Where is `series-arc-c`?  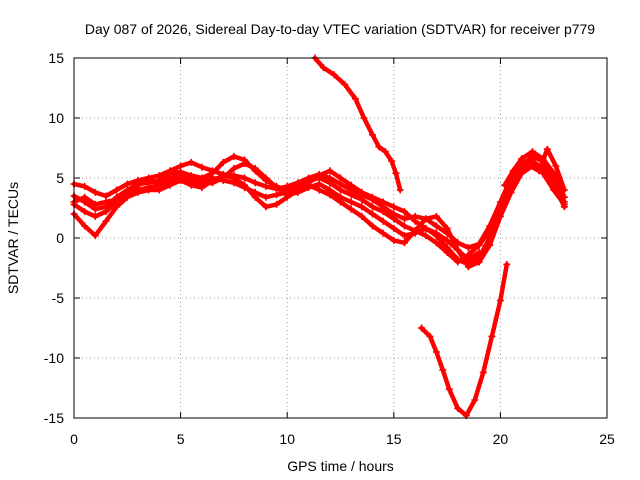 series-arc-c is located at coordinates (276, 214).